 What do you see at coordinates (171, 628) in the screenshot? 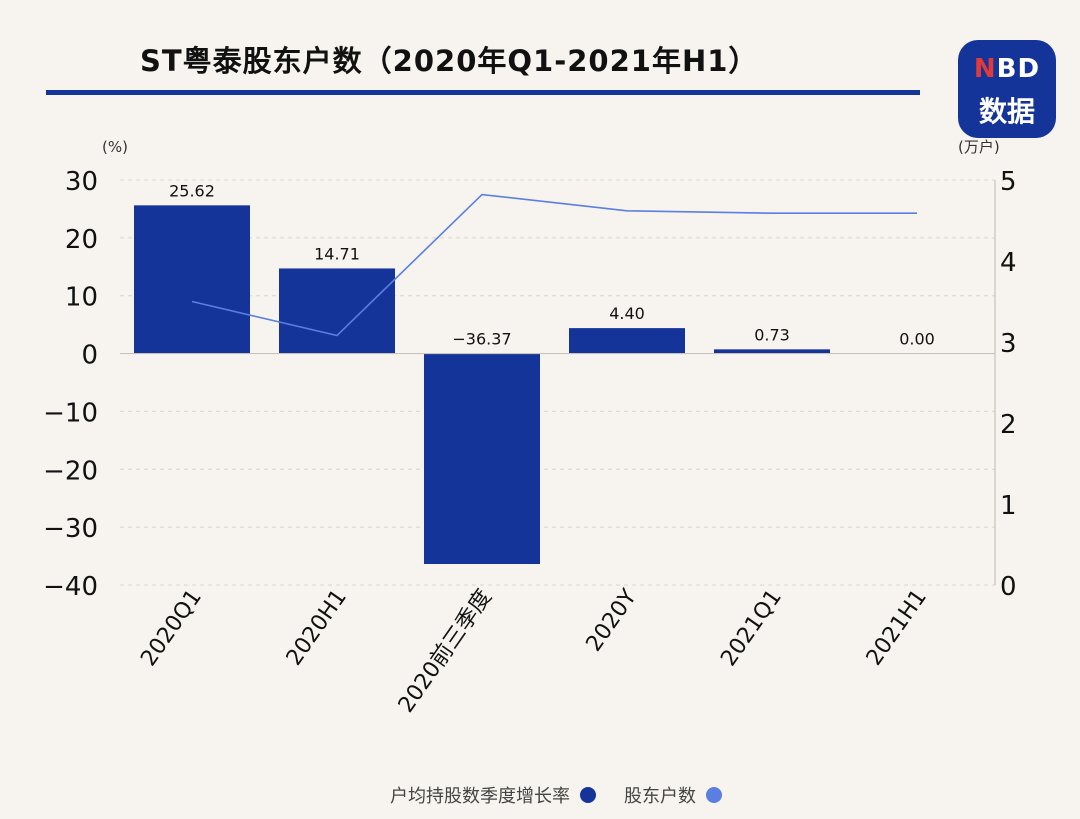
I see `category-label: 2020Q1` at bounding box center [171, 628].